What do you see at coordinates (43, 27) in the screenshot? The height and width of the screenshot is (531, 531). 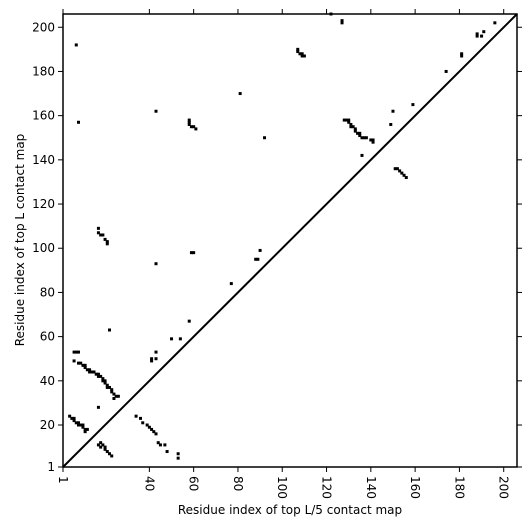 I see `y-tick-label: 200` at bounding box center [43, 27].